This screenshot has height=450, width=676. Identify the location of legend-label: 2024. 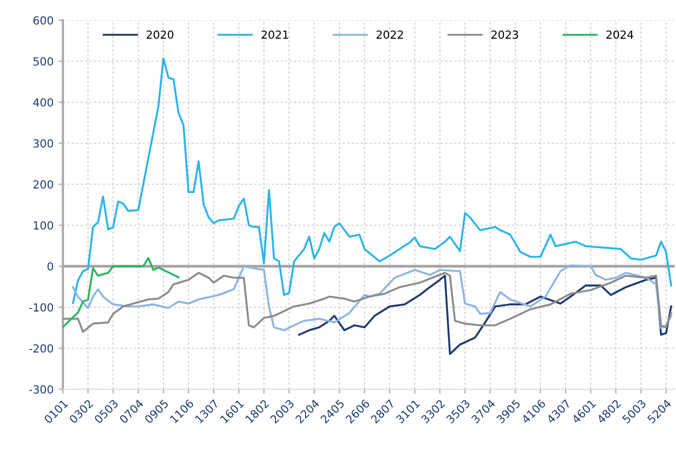
(620, 34).